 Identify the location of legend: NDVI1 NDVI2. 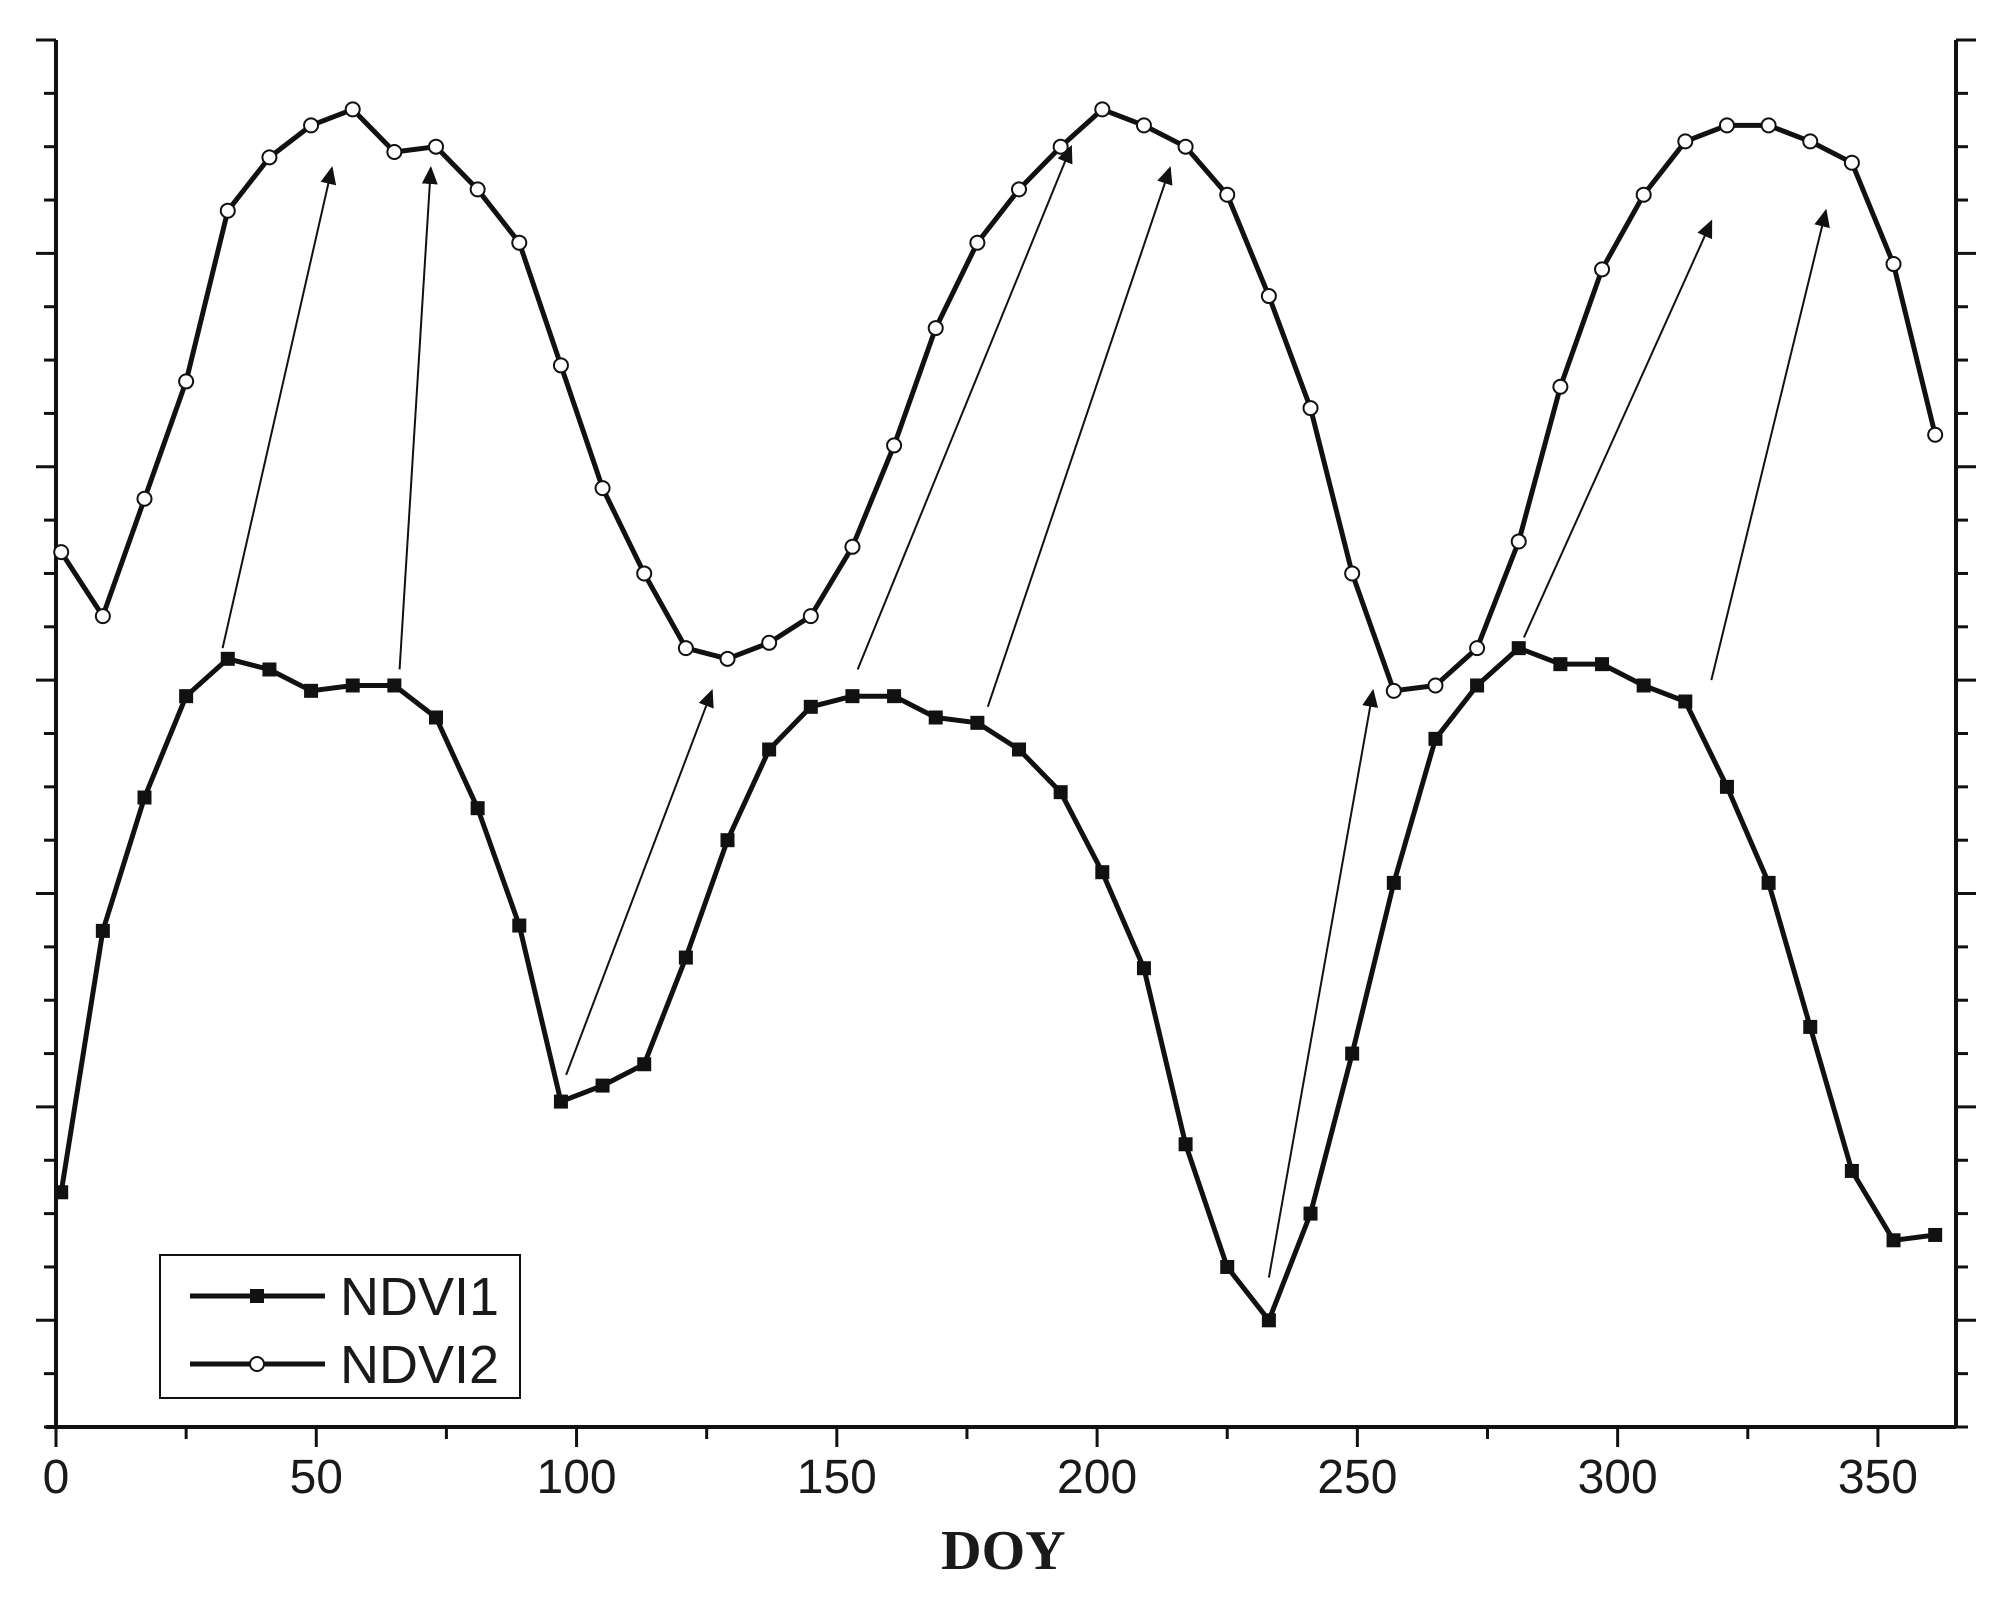
(340, 1326).